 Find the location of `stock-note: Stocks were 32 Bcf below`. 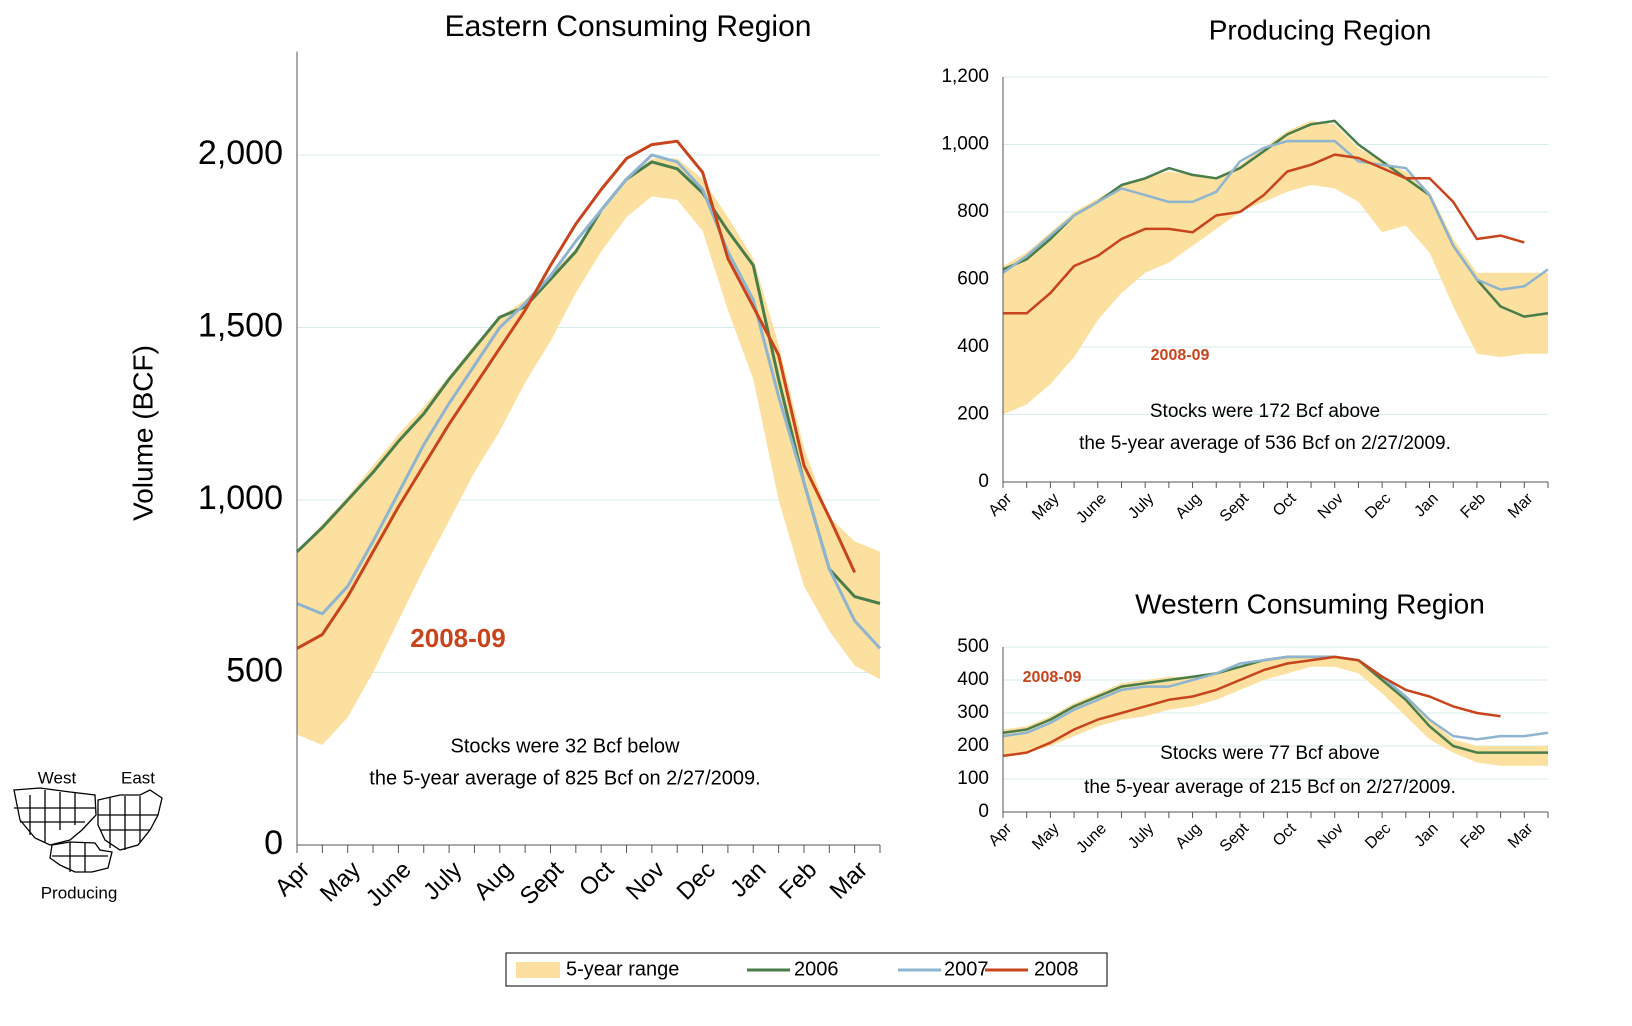

stock-note: Stocks were 32 Bcf below is located at coordinates (566, 746).